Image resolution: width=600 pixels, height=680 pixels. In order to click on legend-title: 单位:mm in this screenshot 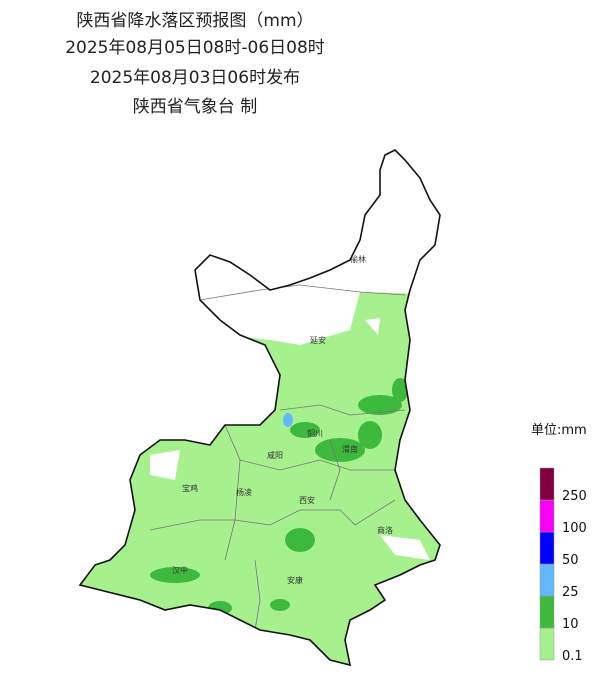, I will do `click(559, 430)`.